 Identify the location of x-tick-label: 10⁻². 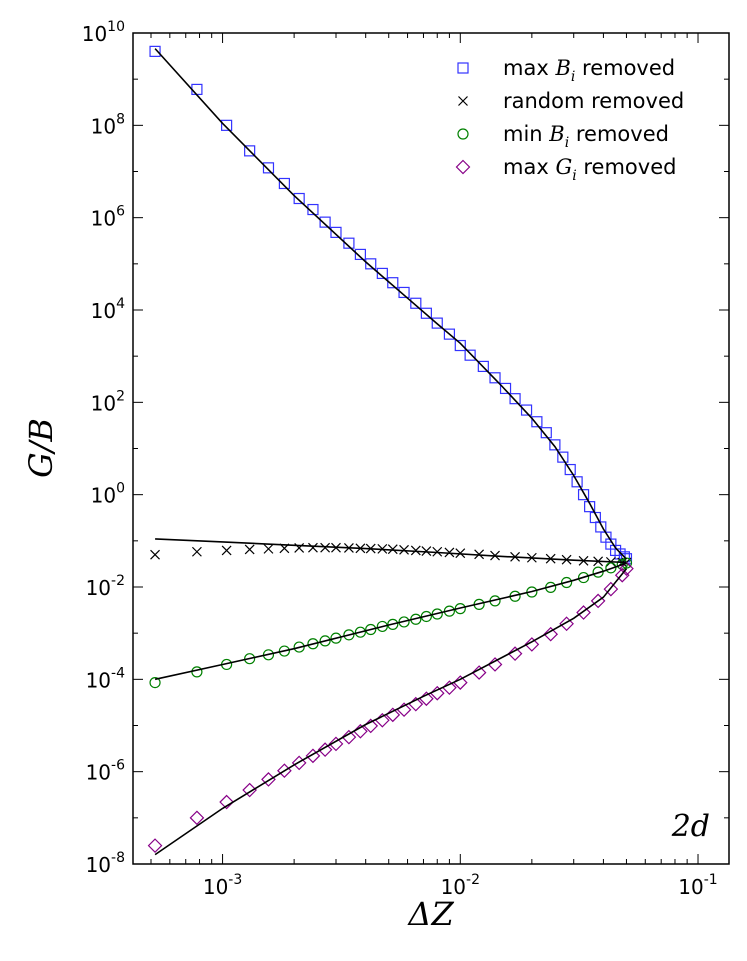
(460, 885).